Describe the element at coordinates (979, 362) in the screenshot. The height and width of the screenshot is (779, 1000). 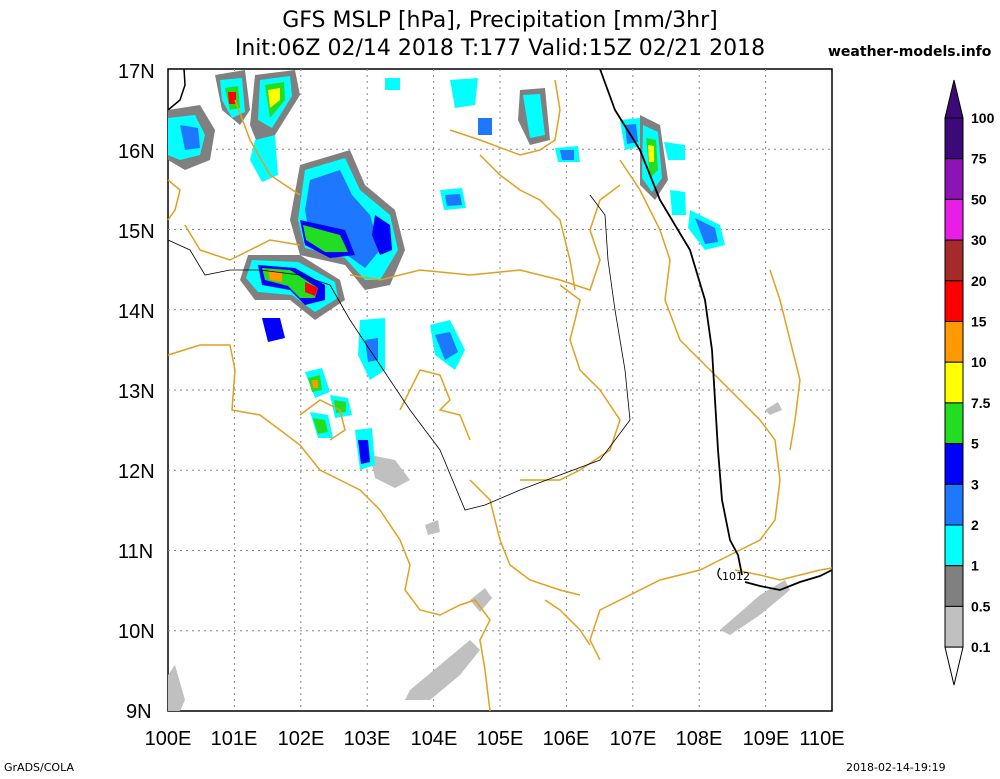
I see `colorbar-label: 10` at that location.